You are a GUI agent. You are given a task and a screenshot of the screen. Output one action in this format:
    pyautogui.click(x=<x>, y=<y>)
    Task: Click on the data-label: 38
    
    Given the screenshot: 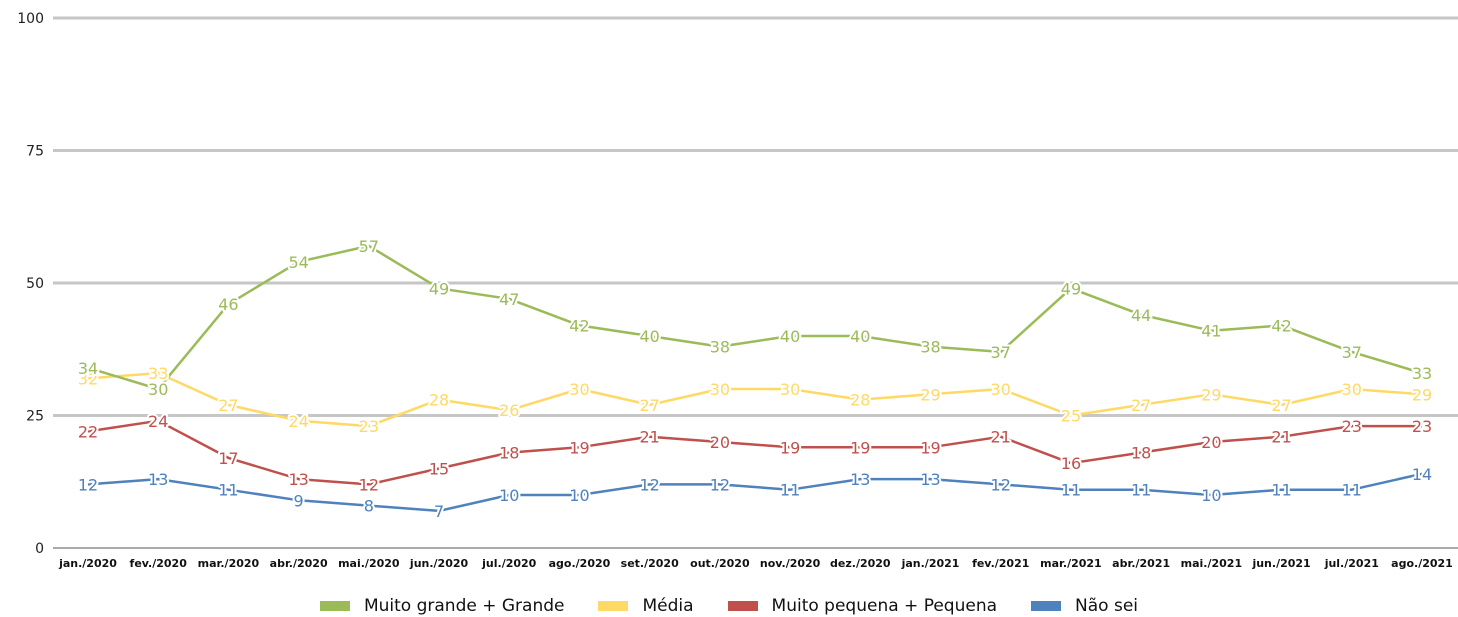 What is the action you would take?
    pyautogui.click(x=720, y=347)
    